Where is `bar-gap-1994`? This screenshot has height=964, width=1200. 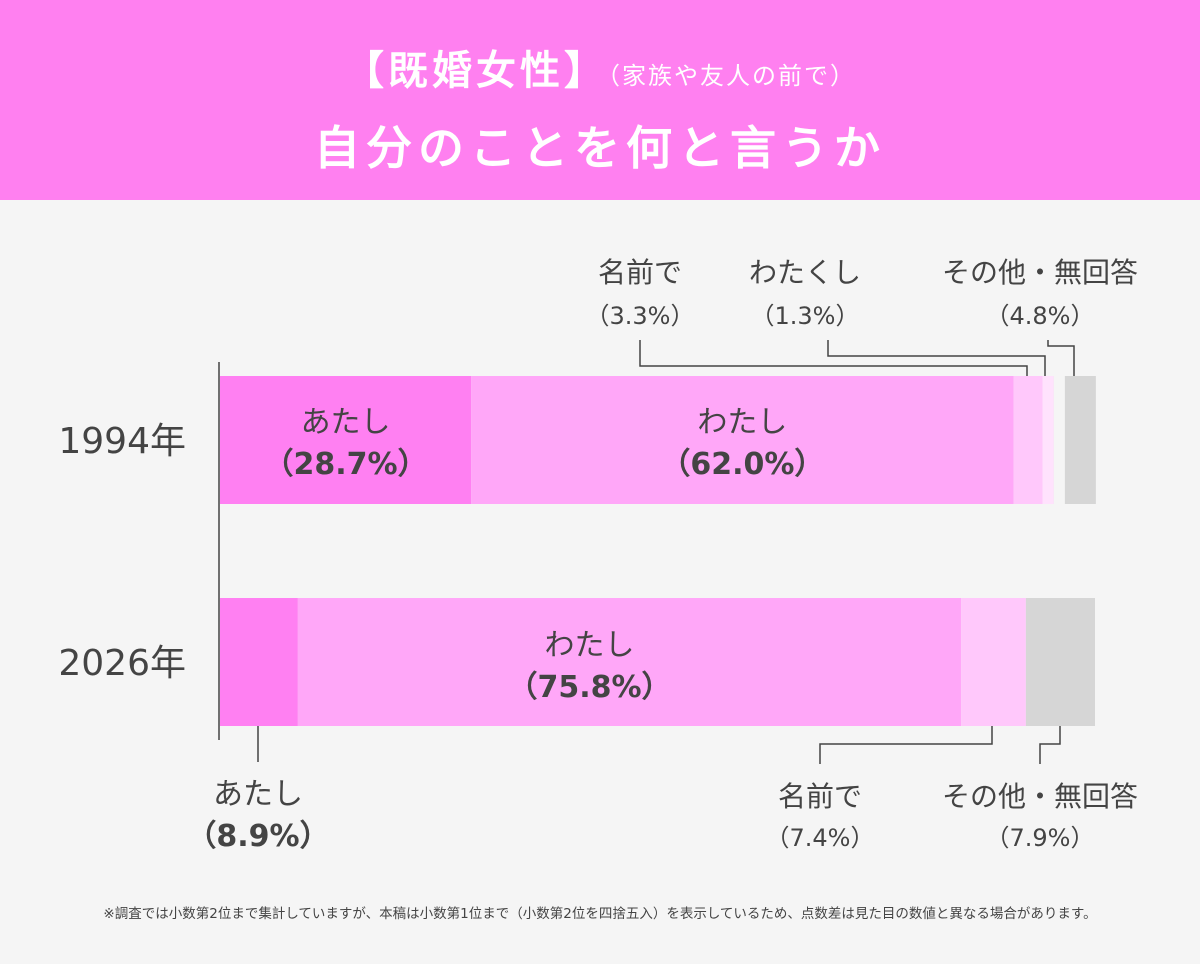
bar-gap-1994 is located at coordinates (1059, 440).